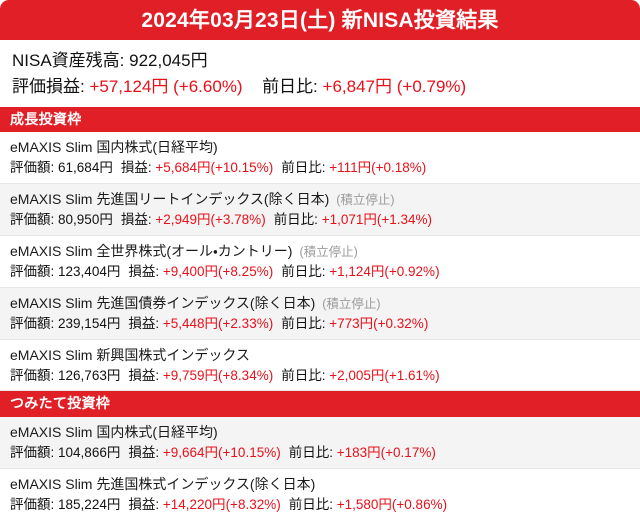 This screenshot has height=515, width=640. I want to click on fund-daily-percent: (+0.32%), so click(401, 324).